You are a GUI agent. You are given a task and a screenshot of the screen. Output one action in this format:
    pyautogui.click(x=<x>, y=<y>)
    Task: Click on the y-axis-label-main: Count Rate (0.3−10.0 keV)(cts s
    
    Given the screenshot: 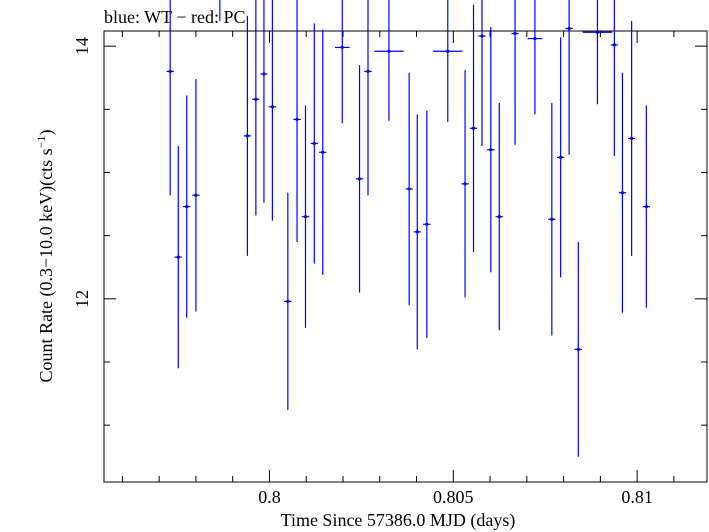 What is the action you would take?
    pyautogui.click(x=46, y=265)
    